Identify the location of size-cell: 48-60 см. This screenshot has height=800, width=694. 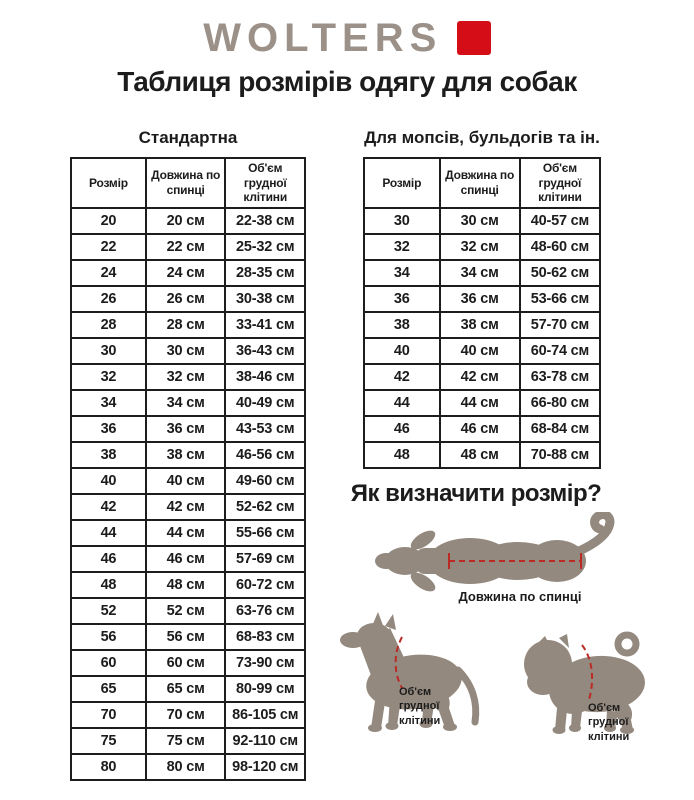
(560, 246).